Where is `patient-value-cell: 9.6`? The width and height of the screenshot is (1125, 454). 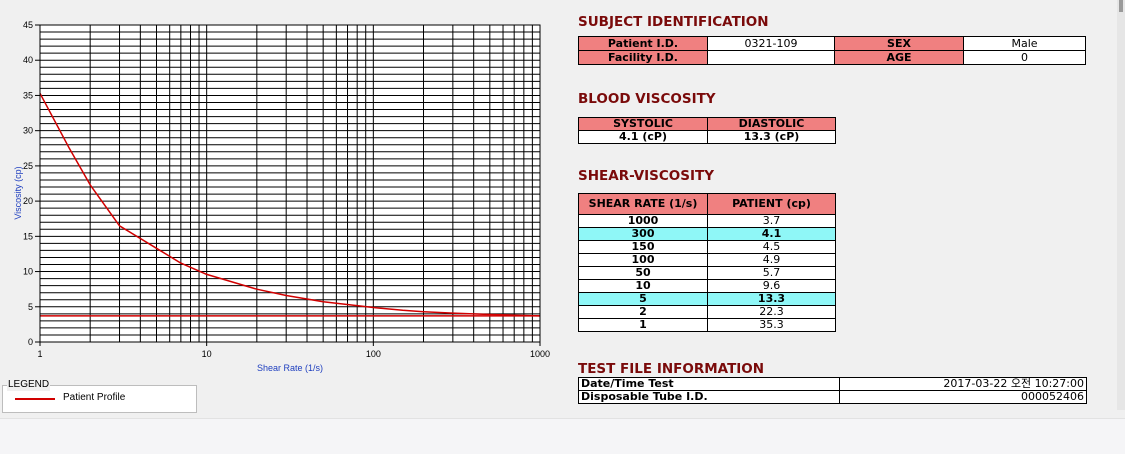 patient-value-cell: 9.6 is located at coordinates (771, 286).